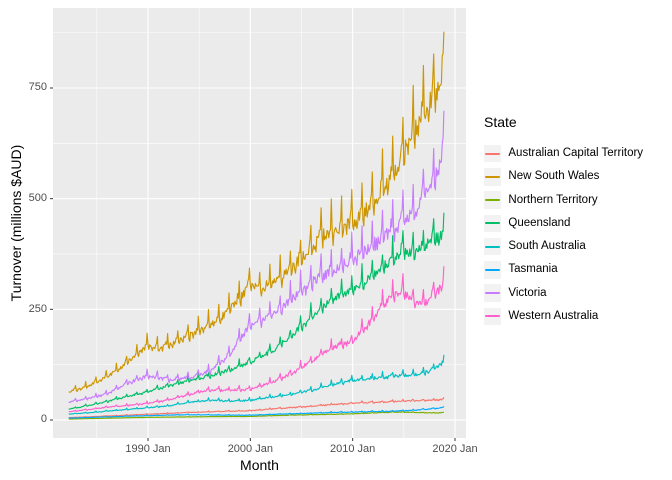 The image size is (672, 480). I want to click on legend-entry: New South Wales, so click(577, 176).